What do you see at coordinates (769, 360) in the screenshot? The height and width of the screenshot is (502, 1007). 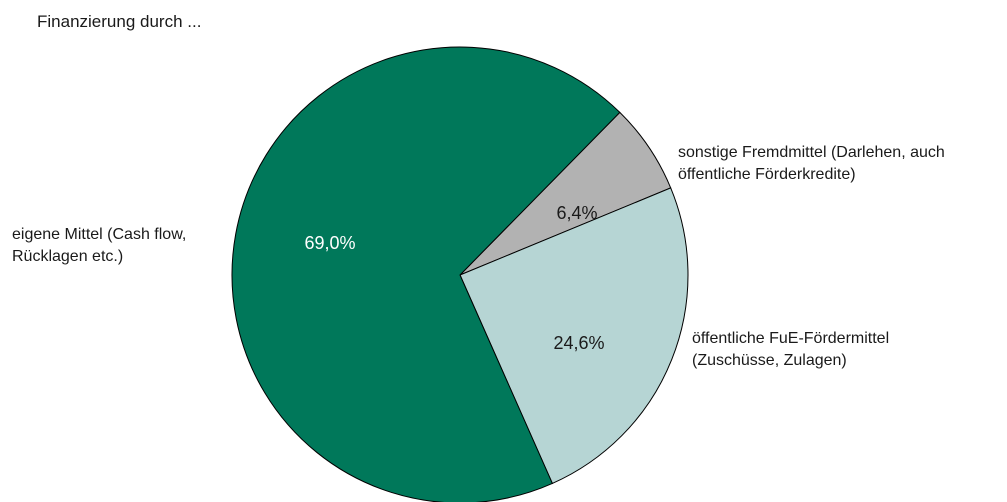 I see `category-label-line: (Zuschüsse, Zulagen)` at bounding box center [769, 360].